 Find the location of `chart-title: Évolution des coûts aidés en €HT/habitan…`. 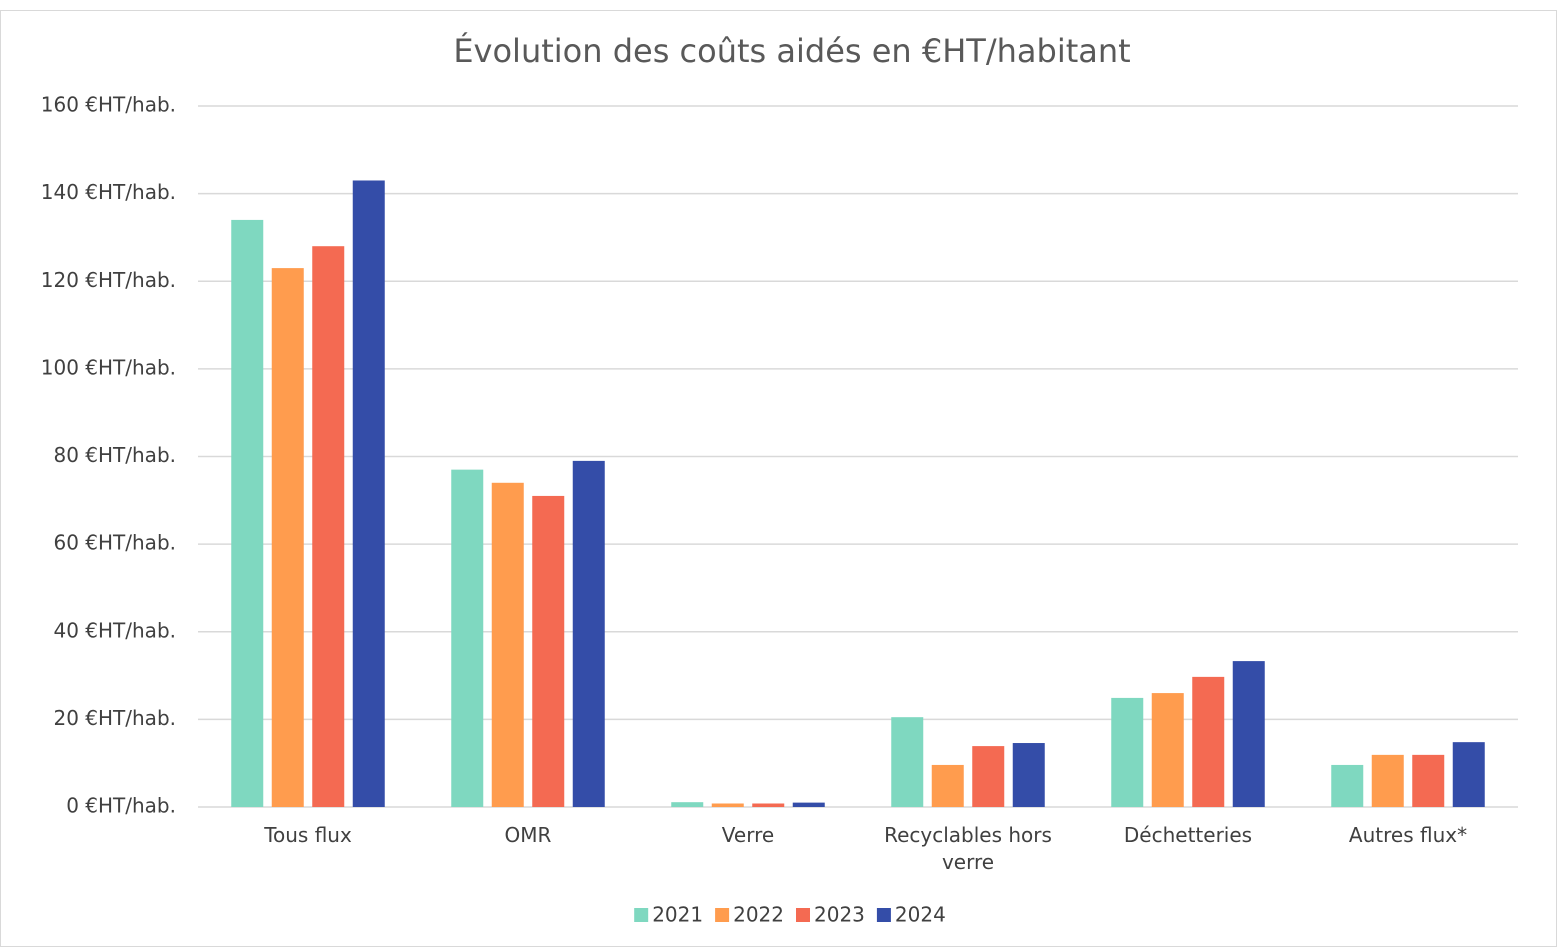

chart-title: Évolution des coûts aidés en €HT/habitan… is located at coordinates (791, 51).